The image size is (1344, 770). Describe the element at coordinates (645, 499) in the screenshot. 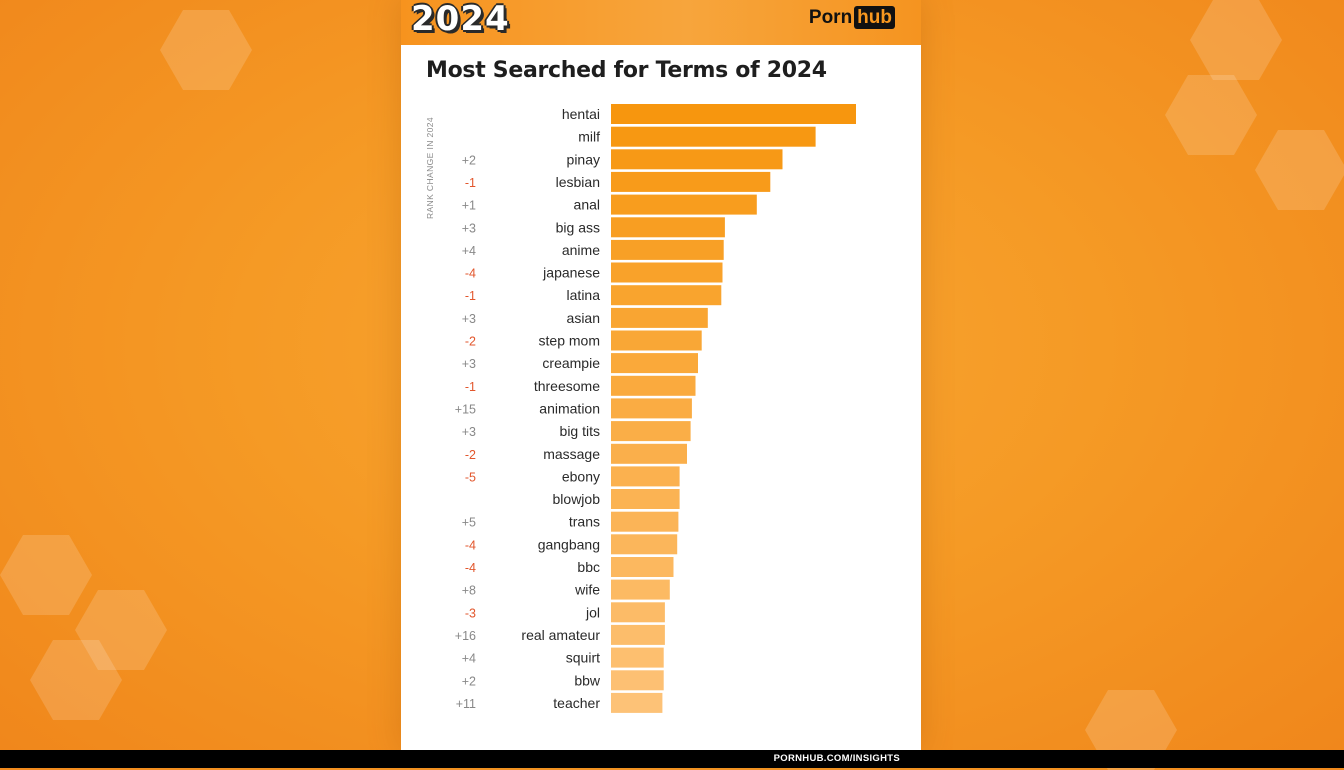

I see `bar-blowjob` at that location.